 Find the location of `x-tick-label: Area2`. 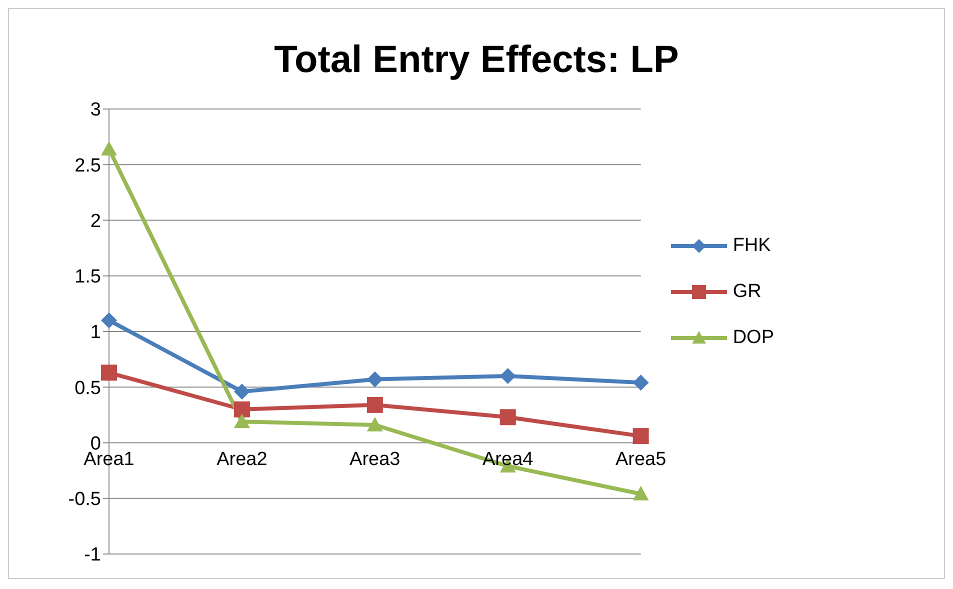

x-tick-label: Area2 is located at coordinates (242, 459).